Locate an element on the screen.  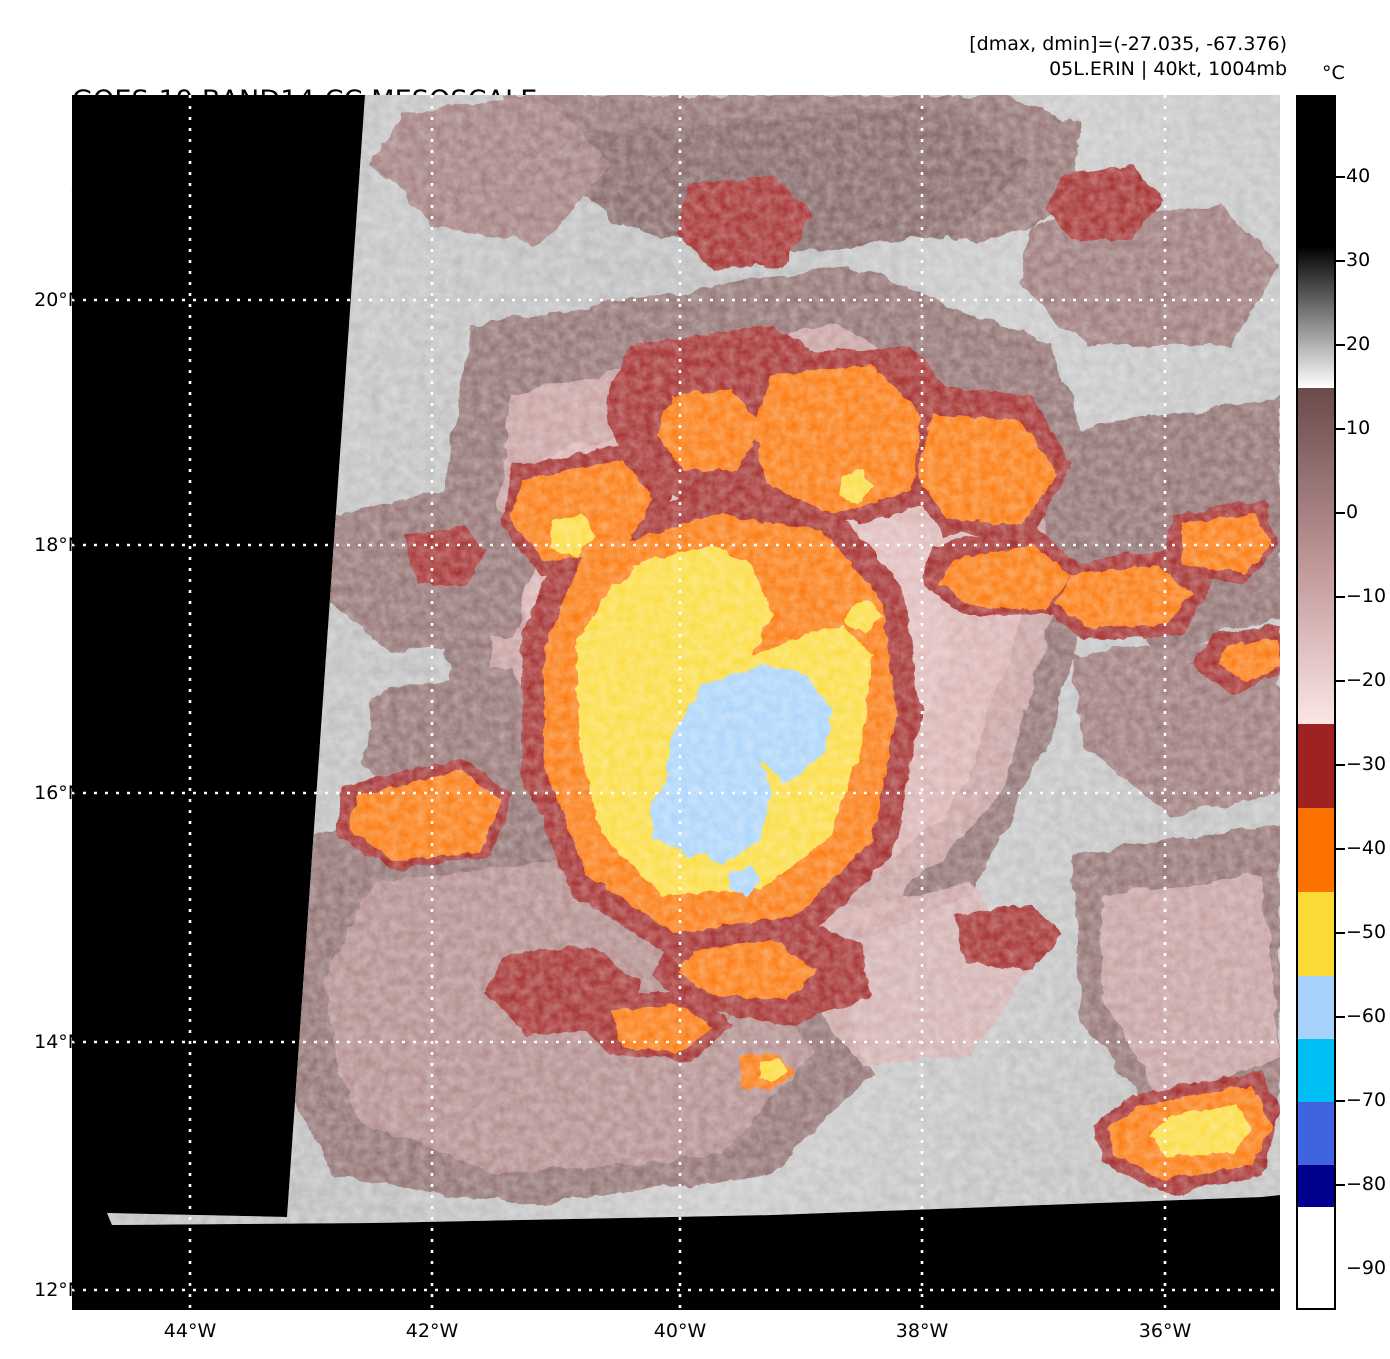
colorbar-tick-10: 10 is located at coordinates (1358, 428).